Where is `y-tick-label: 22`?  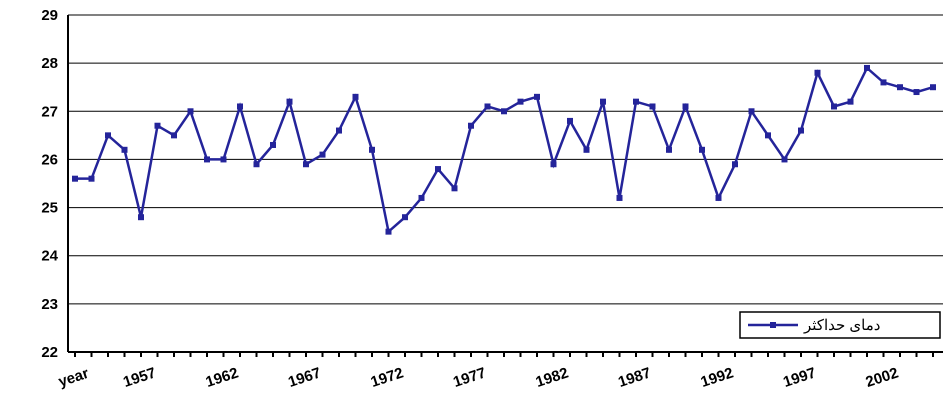 y-tick-label: 22 is located at coordinates (49, 352).